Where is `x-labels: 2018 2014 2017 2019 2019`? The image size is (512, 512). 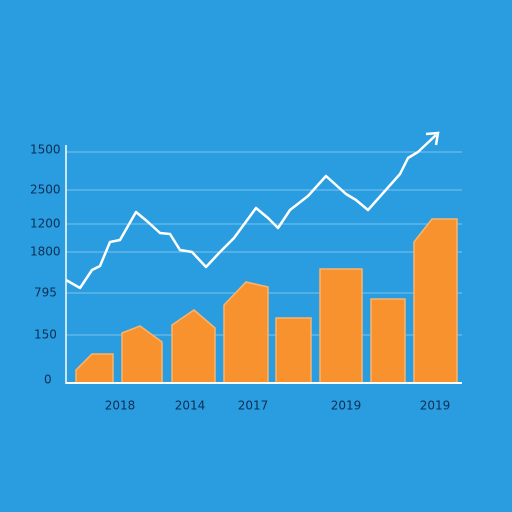
x-labels: 2018 2014 2017 2019 2019 is located at coordinates (278, 406).